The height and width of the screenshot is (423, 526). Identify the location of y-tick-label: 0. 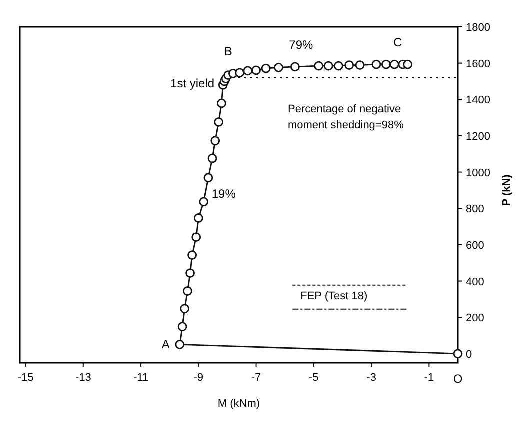
(469, 354).